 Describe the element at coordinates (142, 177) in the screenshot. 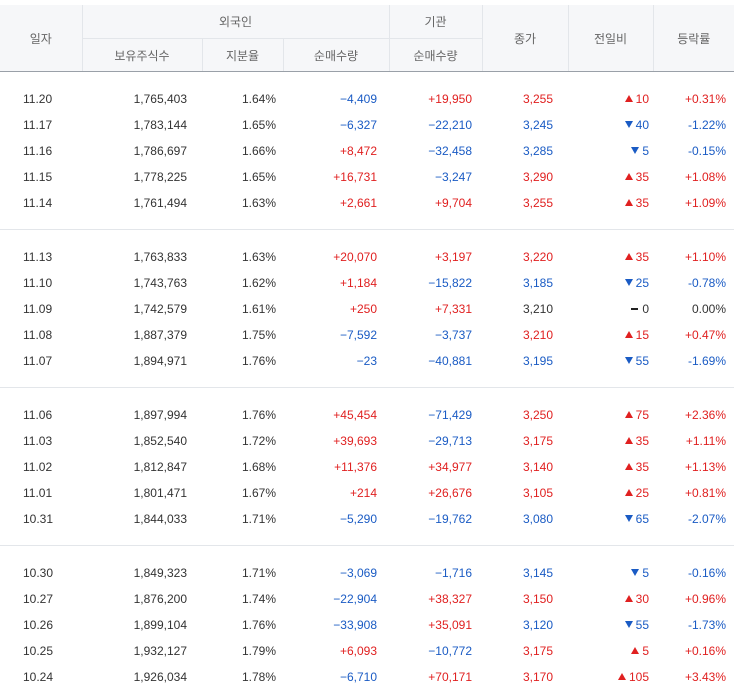

I see `holdings-cell: 1,778,225` at that location.